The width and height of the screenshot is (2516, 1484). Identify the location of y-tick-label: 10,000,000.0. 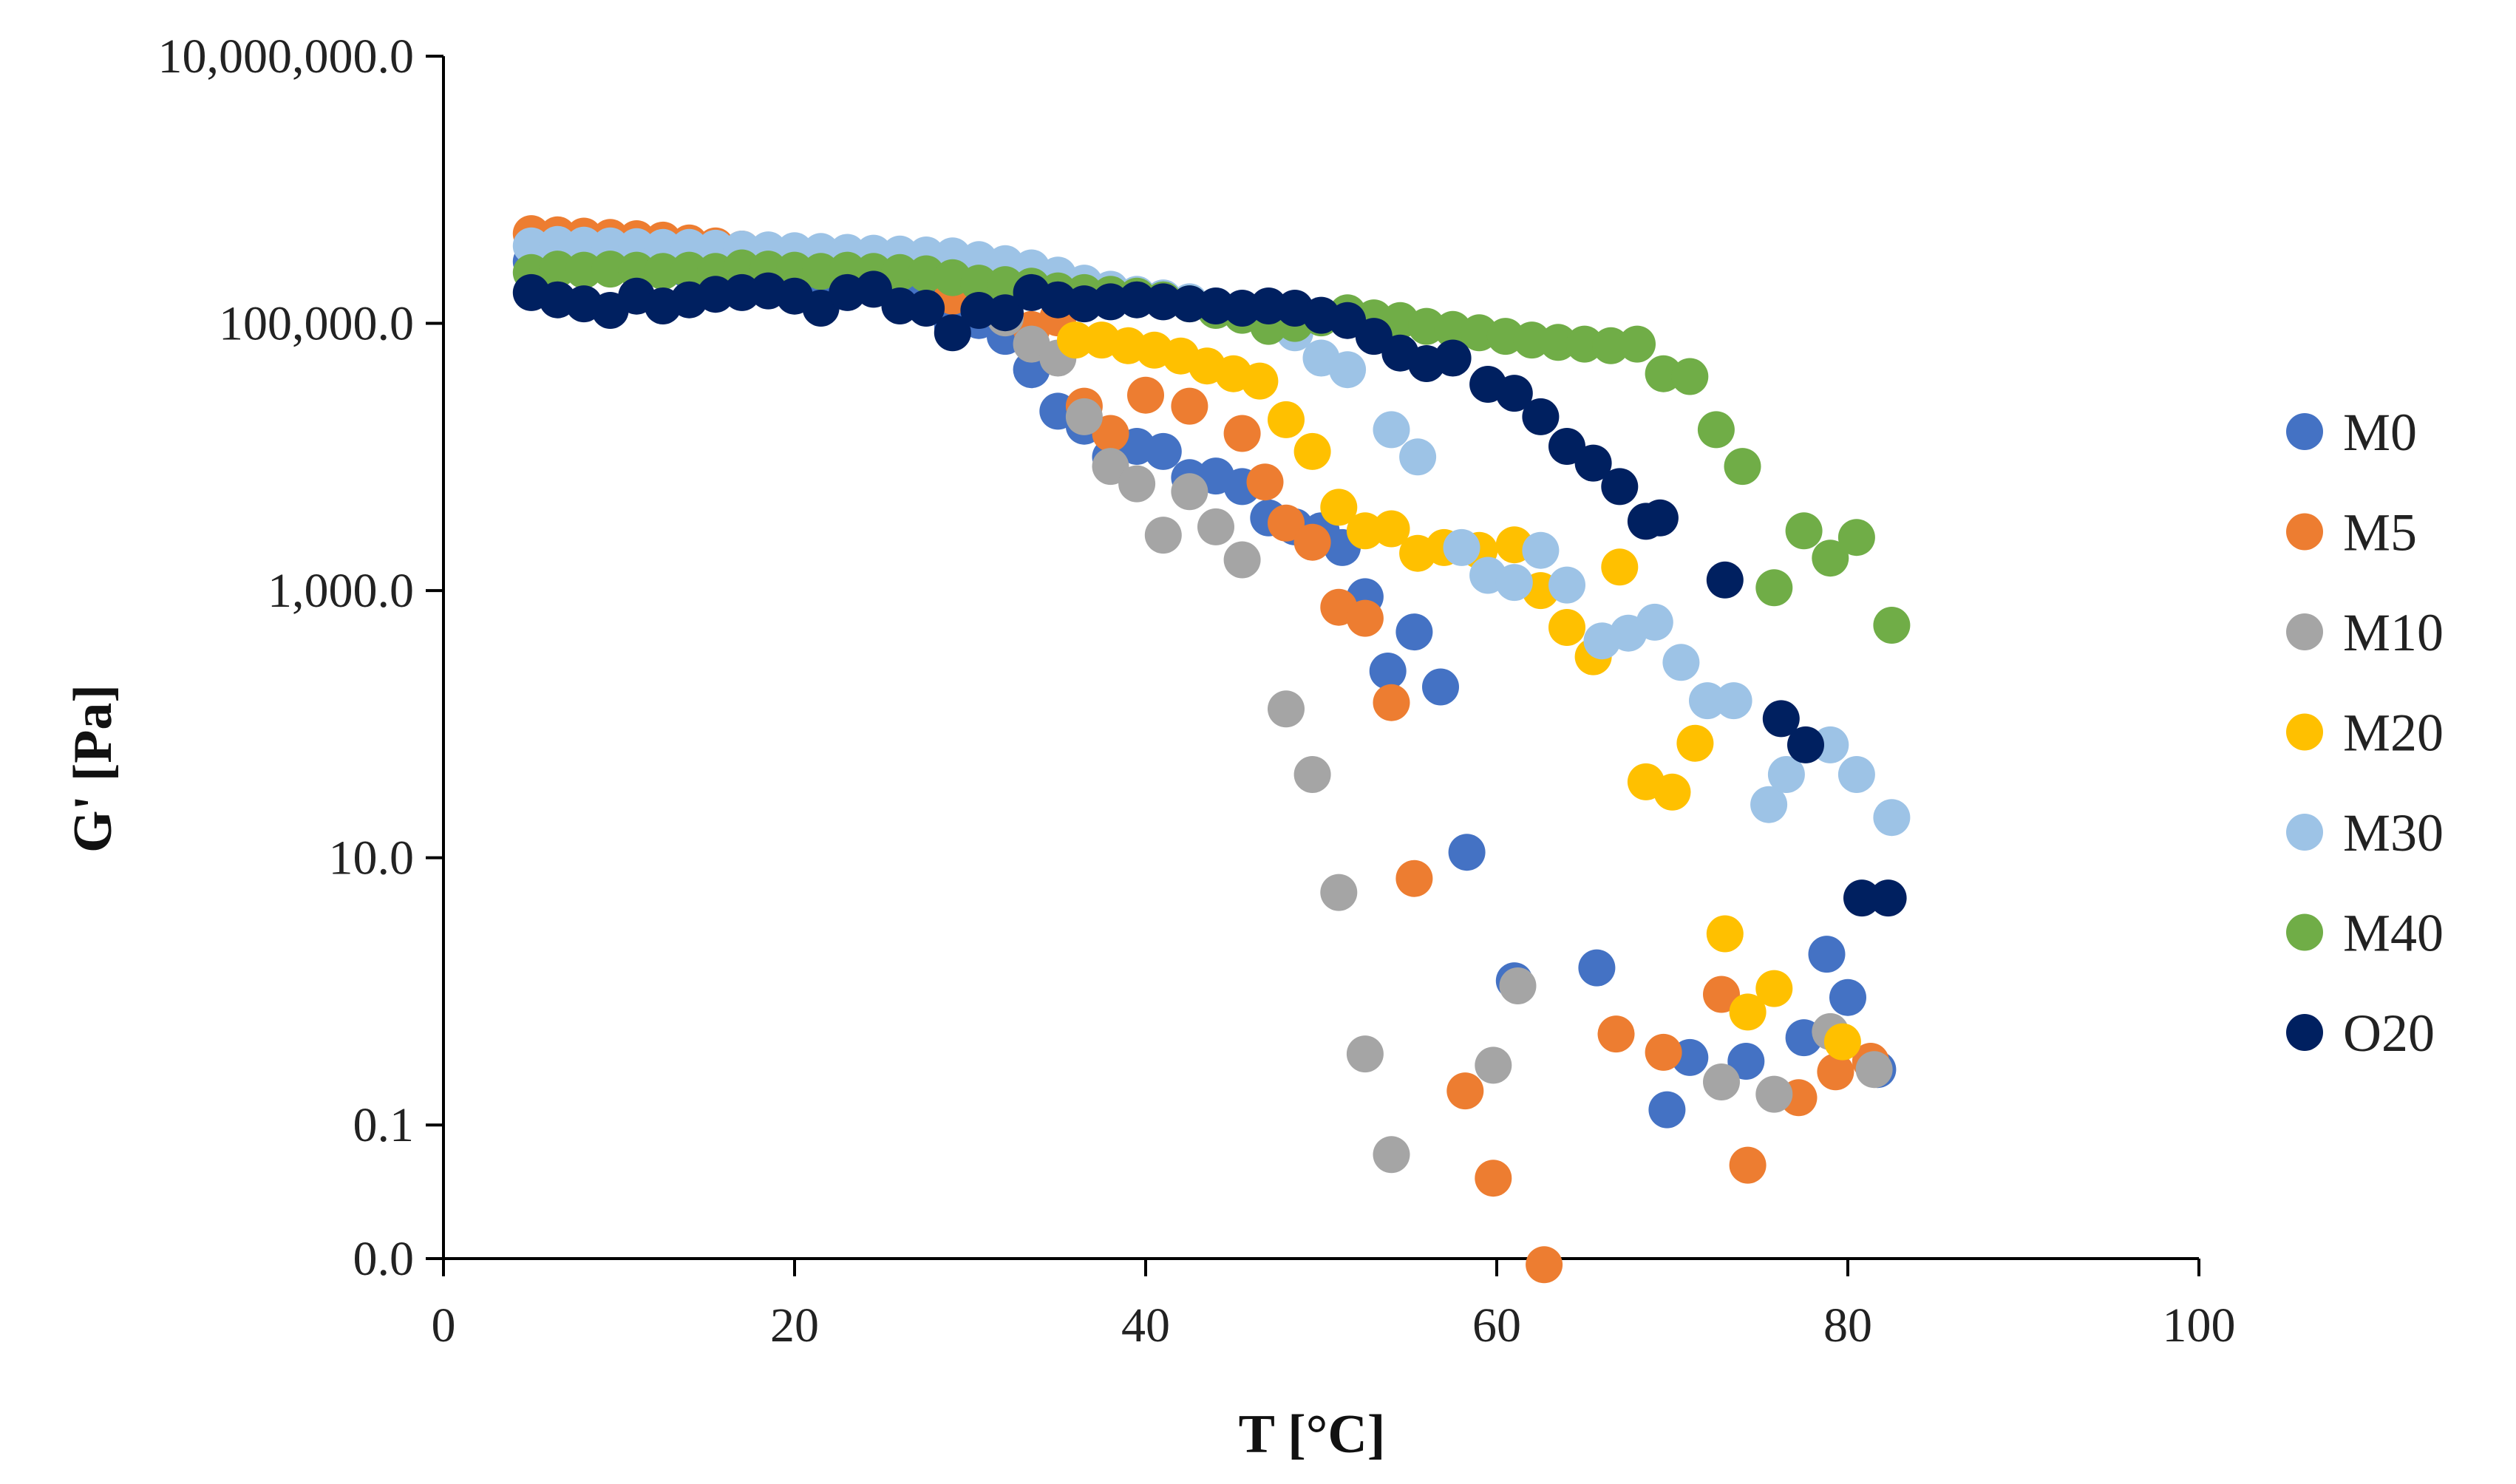
(286, 57).